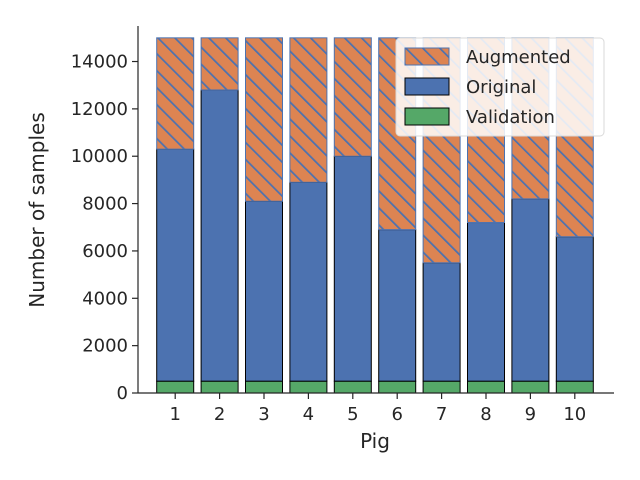 The width and height of the screenshot is (640, 480). I want to click on y-tick-label-6000: 6000, so click(105, 251).